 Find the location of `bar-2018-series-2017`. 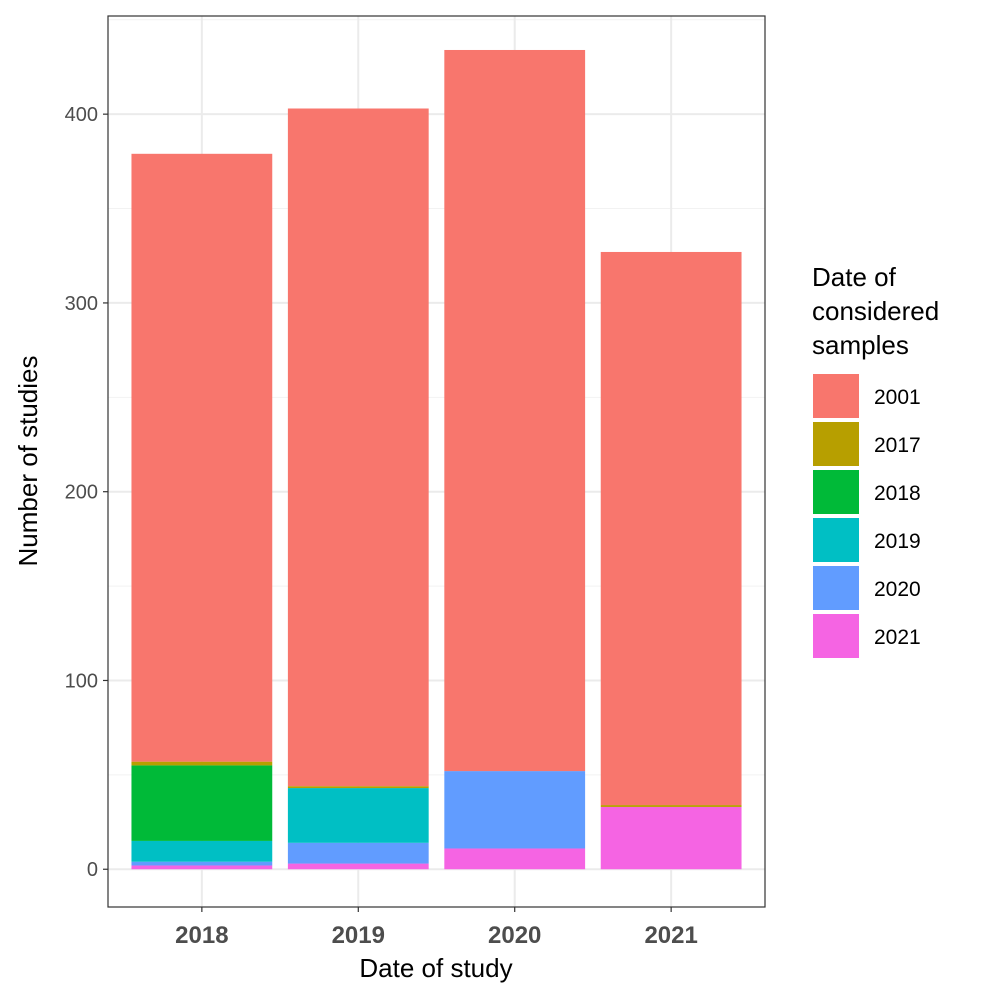

bar-2018-series-2017 is located at coordinates (202, 763).